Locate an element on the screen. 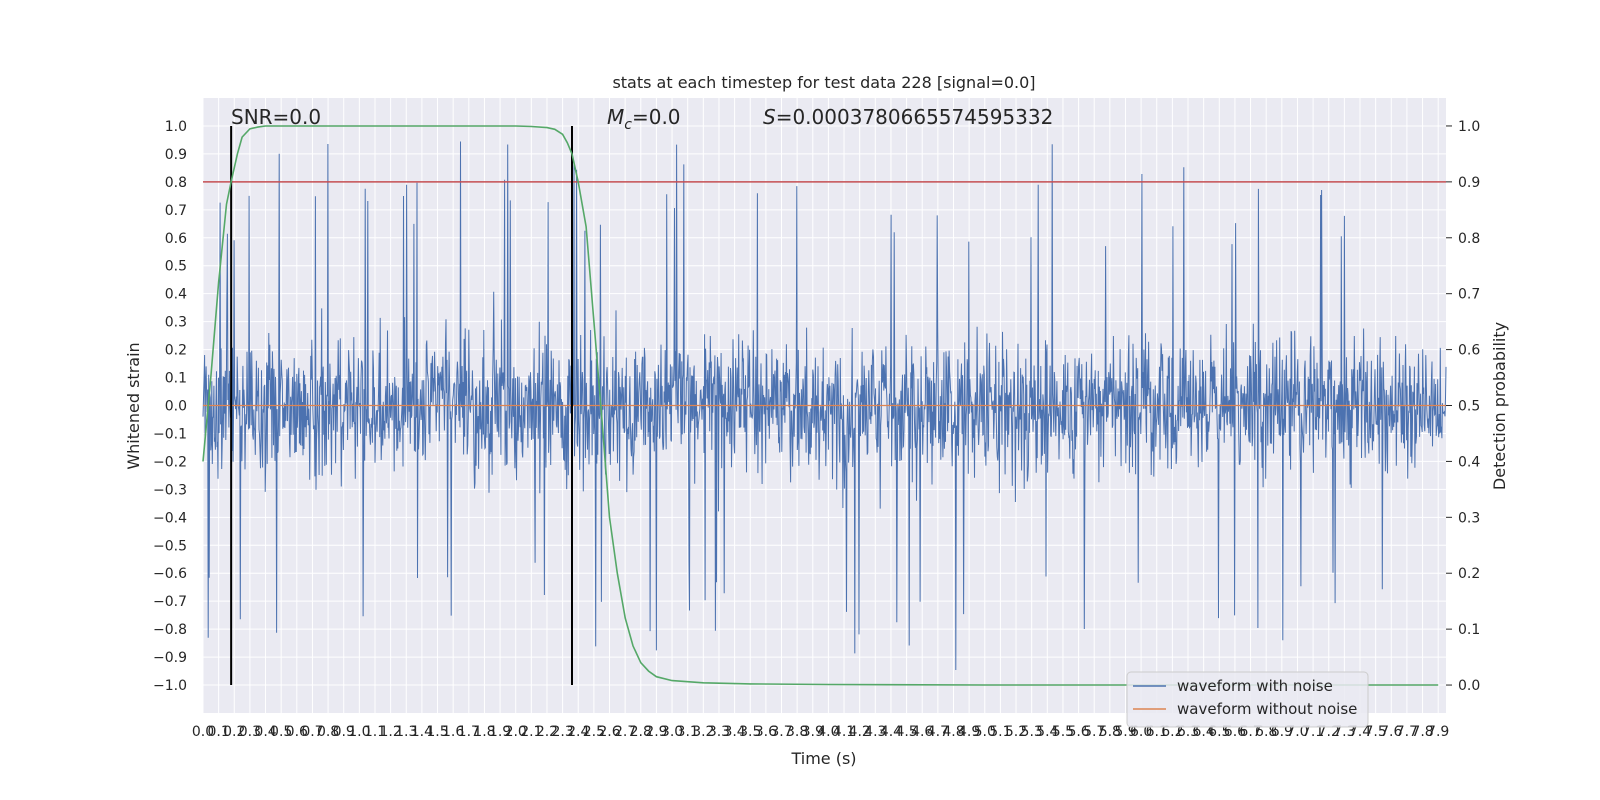  x-tick-label: 4.1 is located at coordinates (844, 732).